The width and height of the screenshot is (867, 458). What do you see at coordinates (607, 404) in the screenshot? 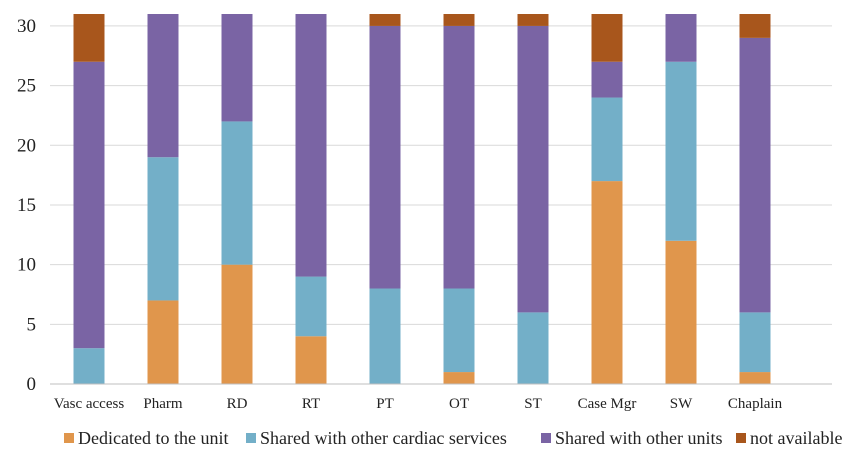
I see `x-tick-label: Case Mgr` at bounding box center [607, 404].